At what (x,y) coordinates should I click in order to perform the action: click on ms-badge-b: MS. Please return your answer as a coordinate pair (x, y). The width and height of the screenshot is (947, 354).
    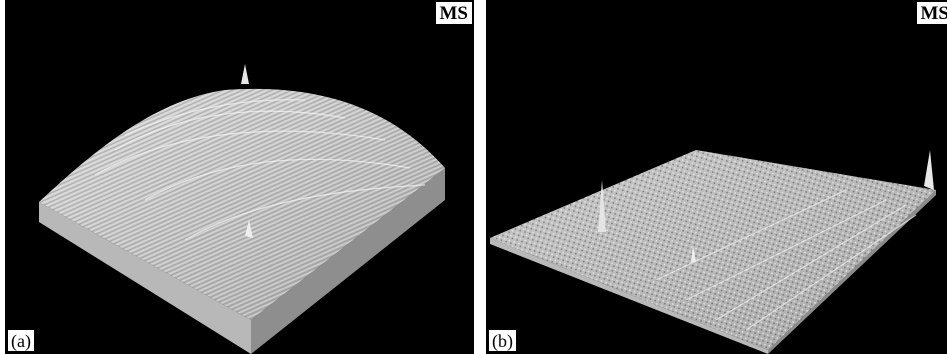
    Looking at the image, I should click on (931, 13).